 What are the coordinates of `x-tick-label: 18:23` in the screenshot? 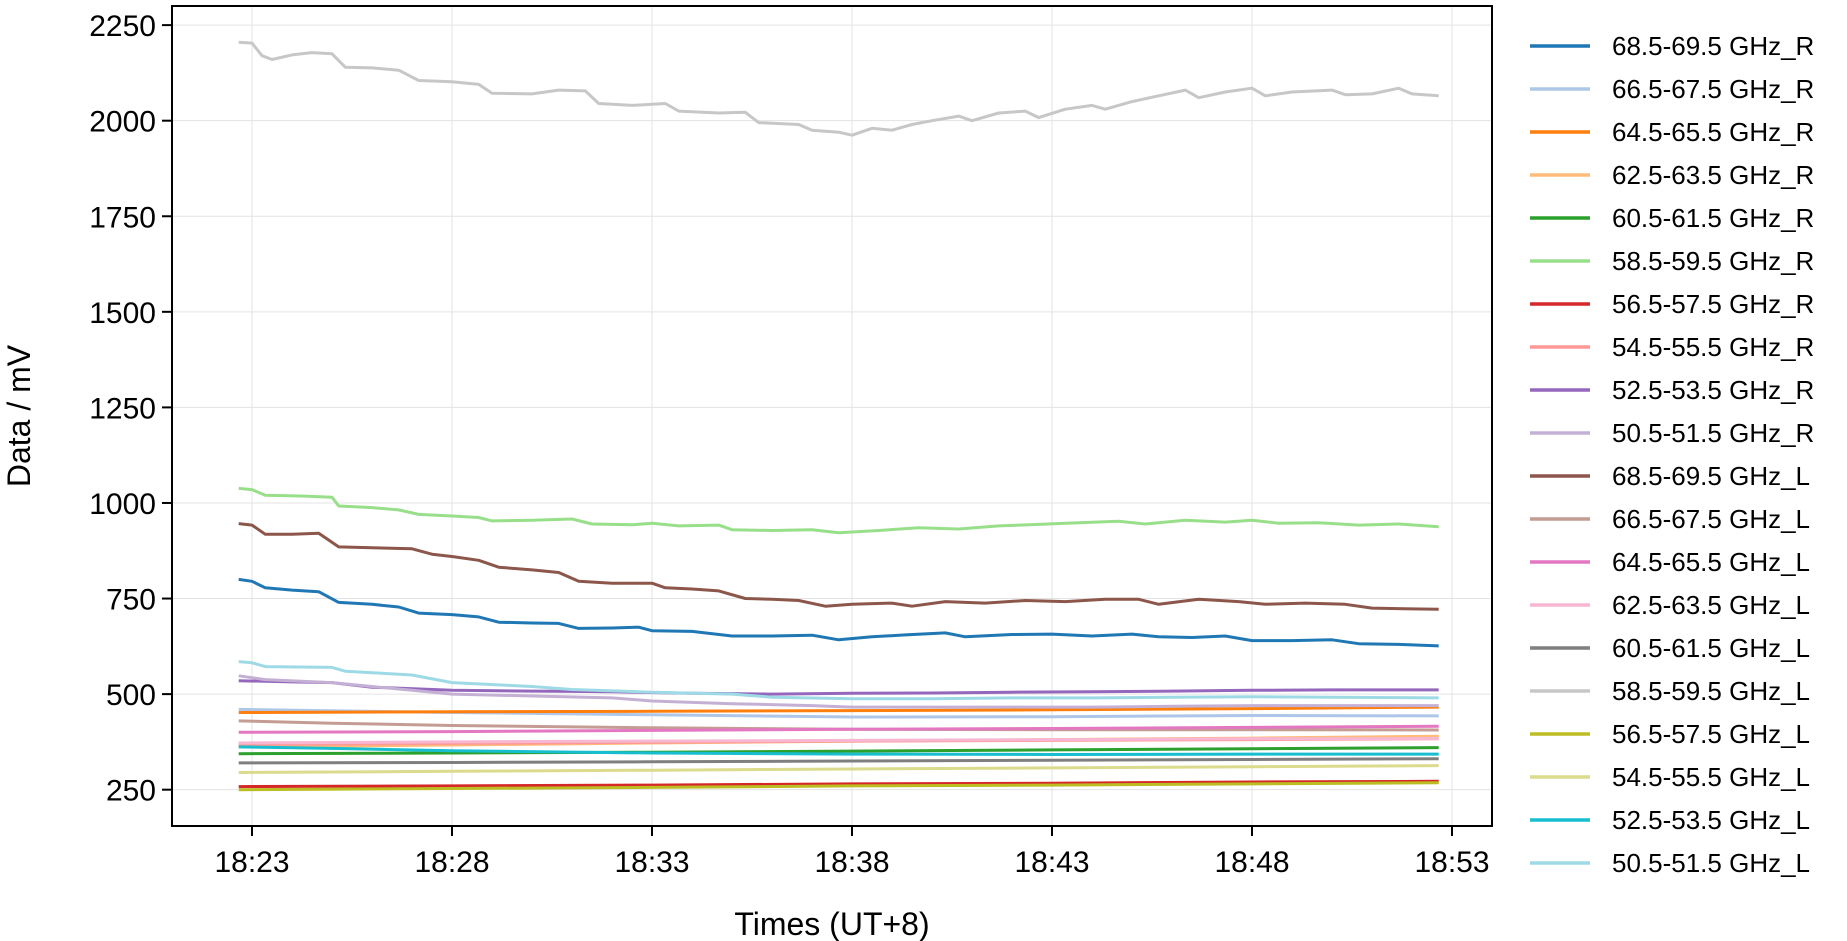 It's located at (251, 862).